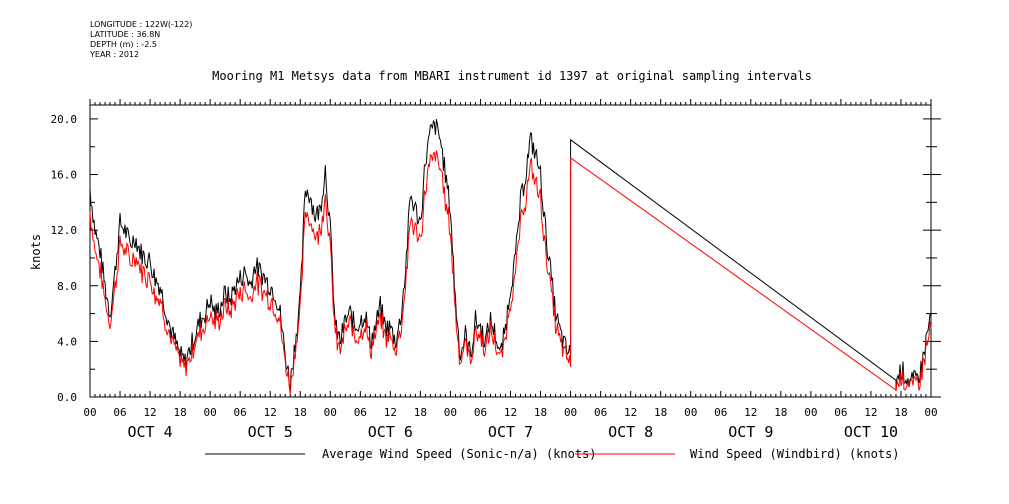 The height and width of the screenshot is (504, 1009). I want to click on y-tick-label: 4.0, so click(67, 341).